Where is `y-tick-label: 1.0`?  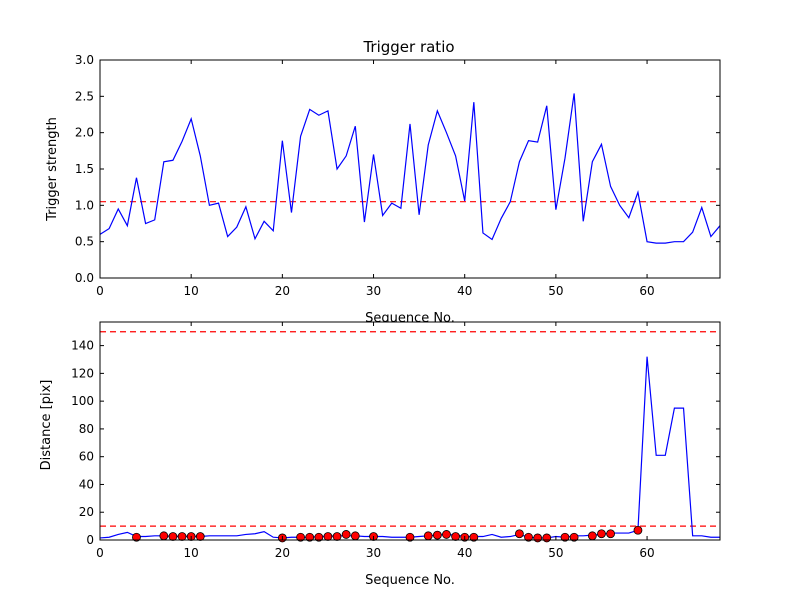 y-tick-label: 1.0 is located at coordinates (84, 205).